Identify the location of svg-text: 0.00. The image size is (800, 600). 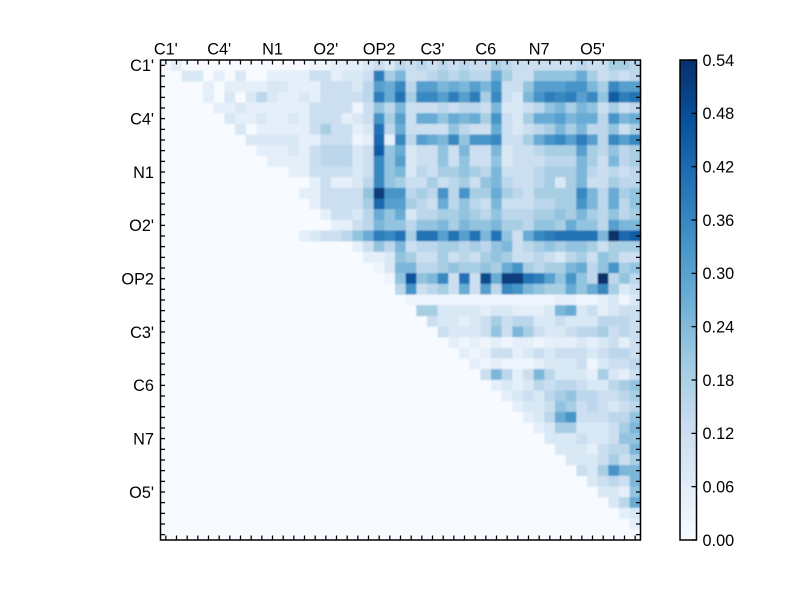
(719, 541).